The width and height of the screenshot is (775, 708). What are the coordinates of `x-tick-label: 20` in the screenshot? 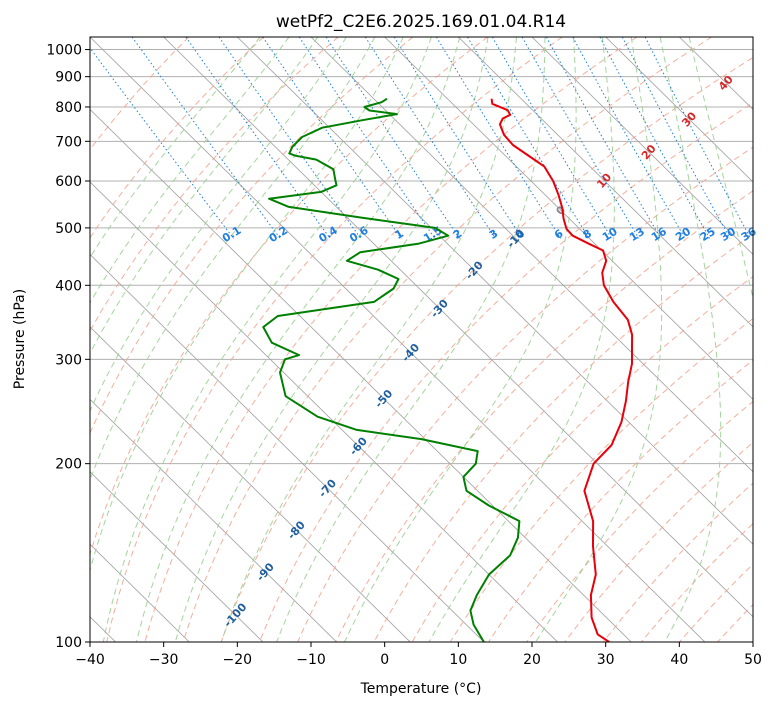 It's located at (532, 660).